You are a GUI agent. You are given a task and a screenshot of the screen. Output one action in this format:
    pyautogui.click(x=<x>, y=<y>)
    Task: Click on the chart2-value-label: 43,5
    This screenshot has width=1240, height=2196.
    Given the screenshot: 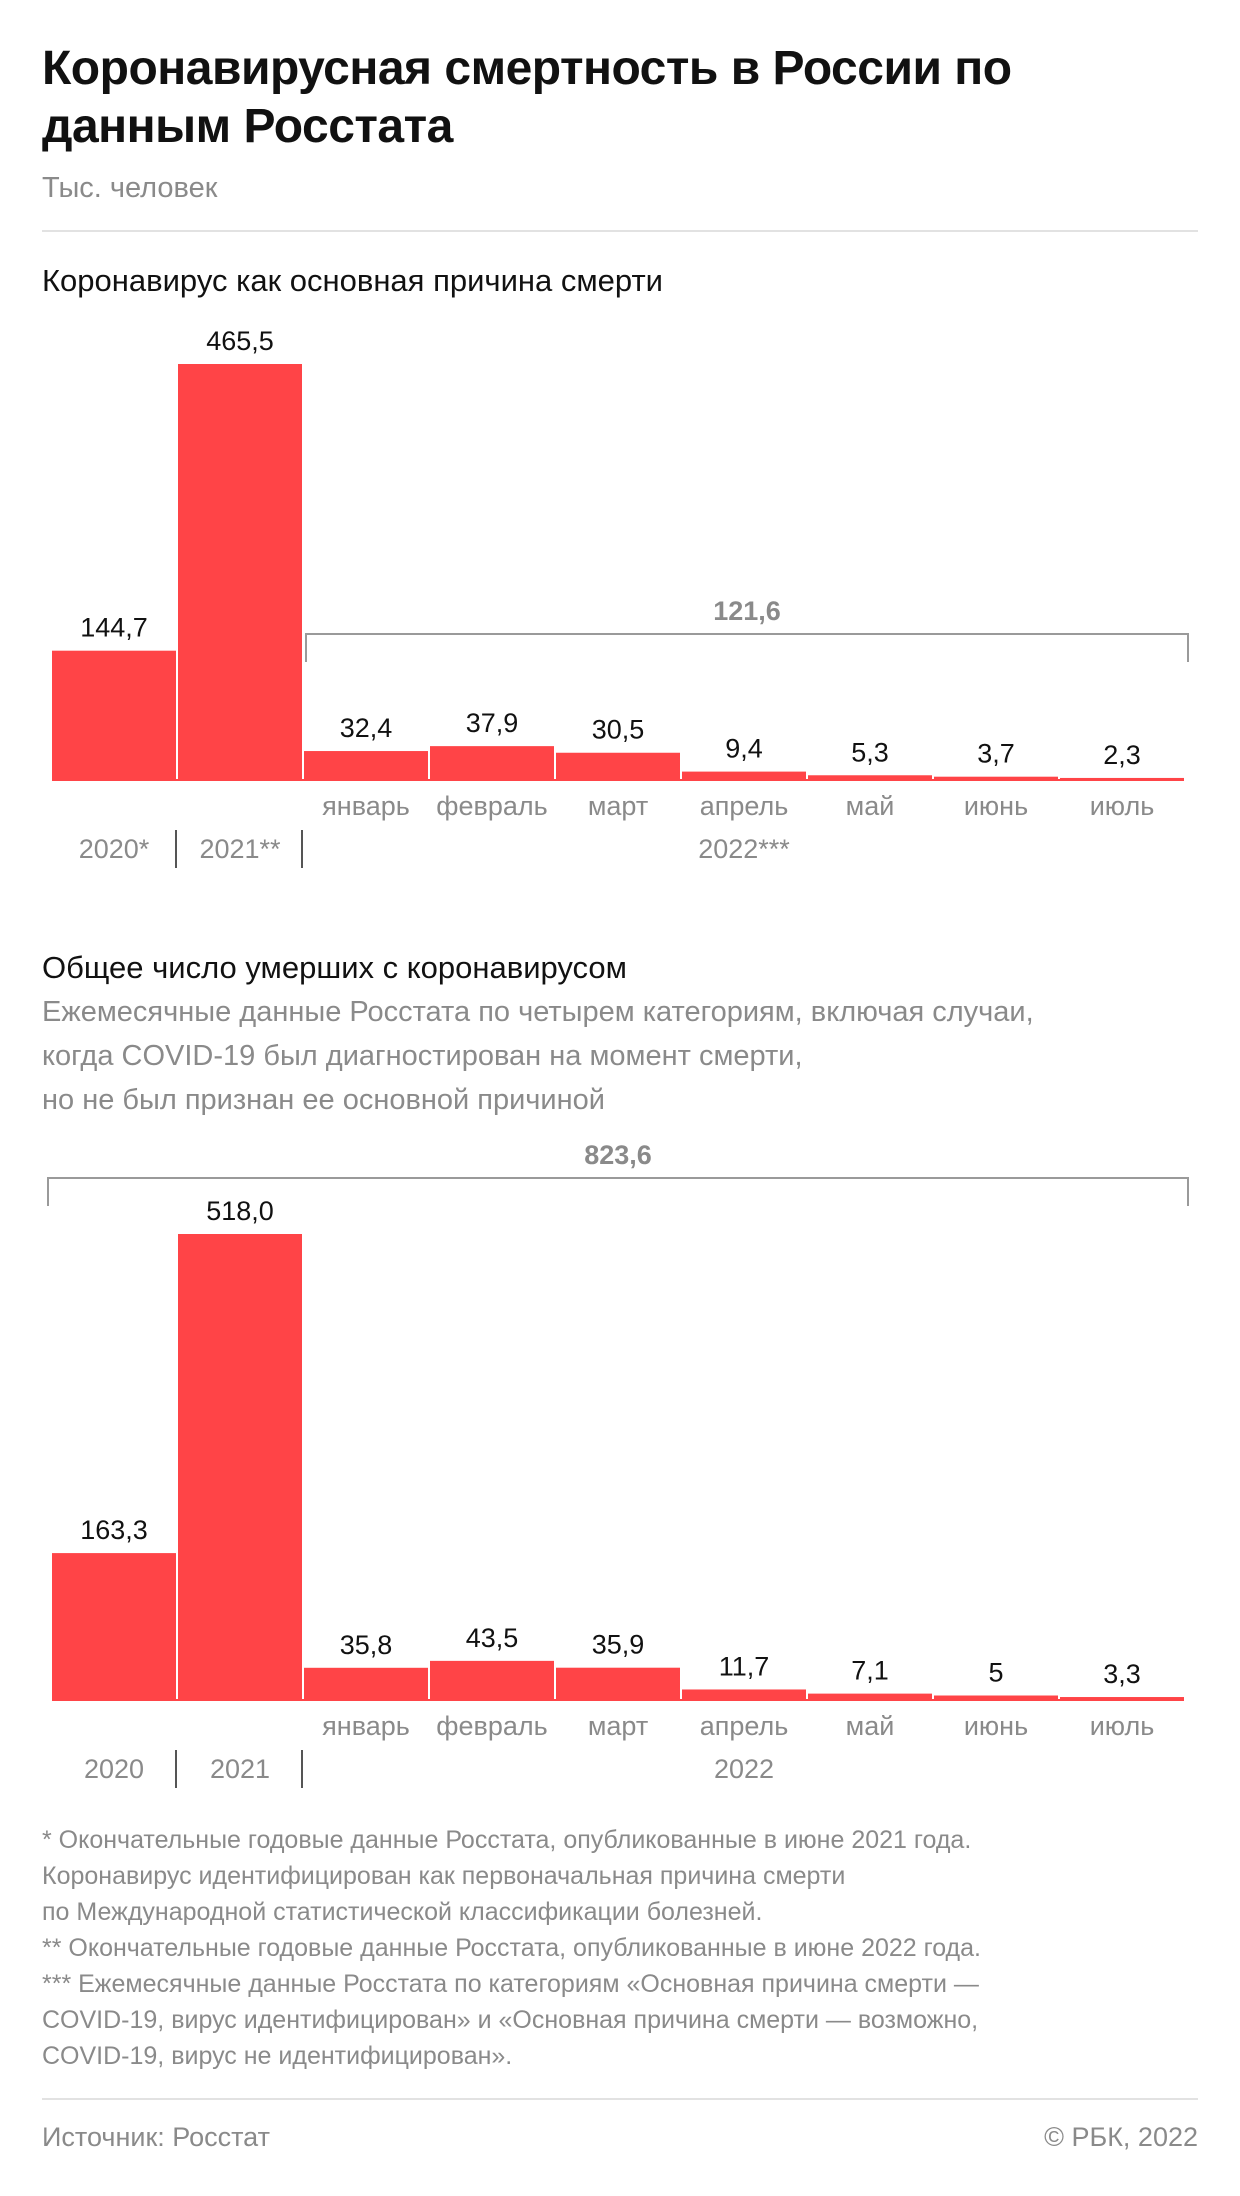 What is the action you would take?
    pyautogui.click(x=492, y=1638)
    